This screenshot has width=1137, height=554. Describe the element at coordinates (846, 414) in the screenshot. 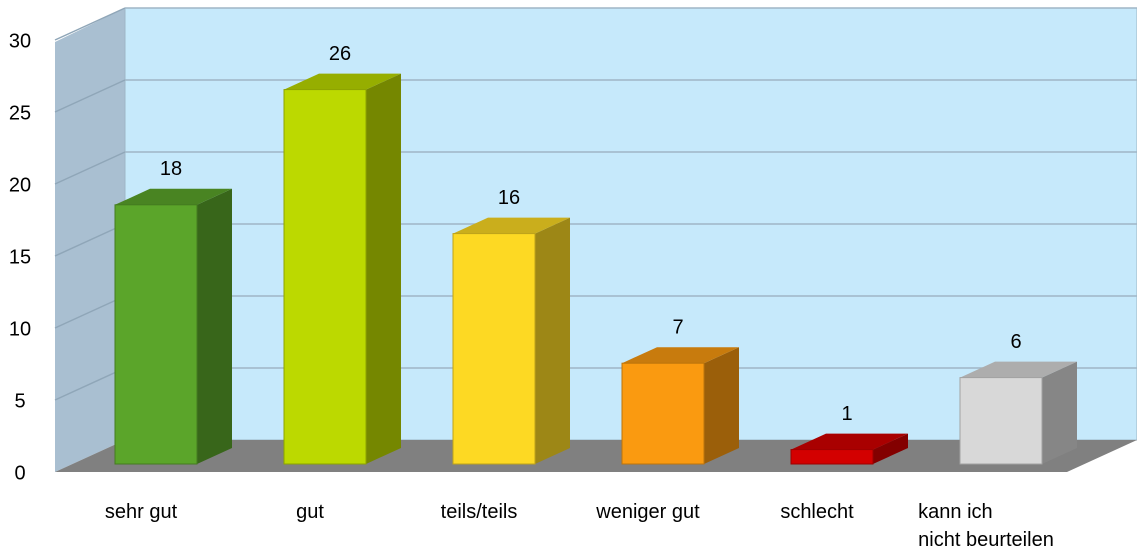

I see `value-label: 1` at that location.